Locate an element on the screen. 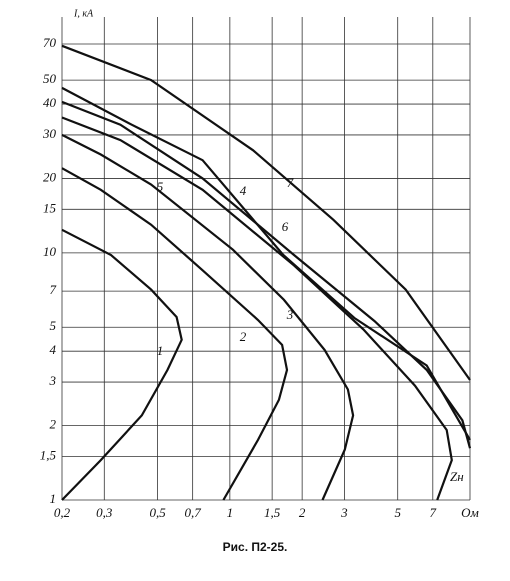  y-tick-label: 70 is located at coordinates (50, 42).